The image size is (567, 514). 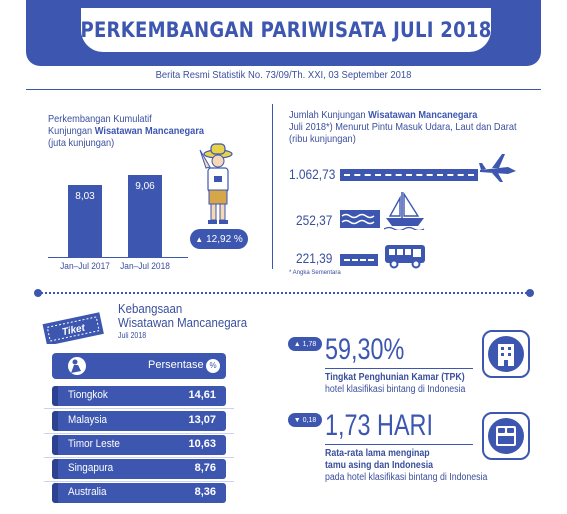 What do you see at coordinates (405, 257) in the screenshot?
I see `bus-icon` at bounding box center [405, 257].